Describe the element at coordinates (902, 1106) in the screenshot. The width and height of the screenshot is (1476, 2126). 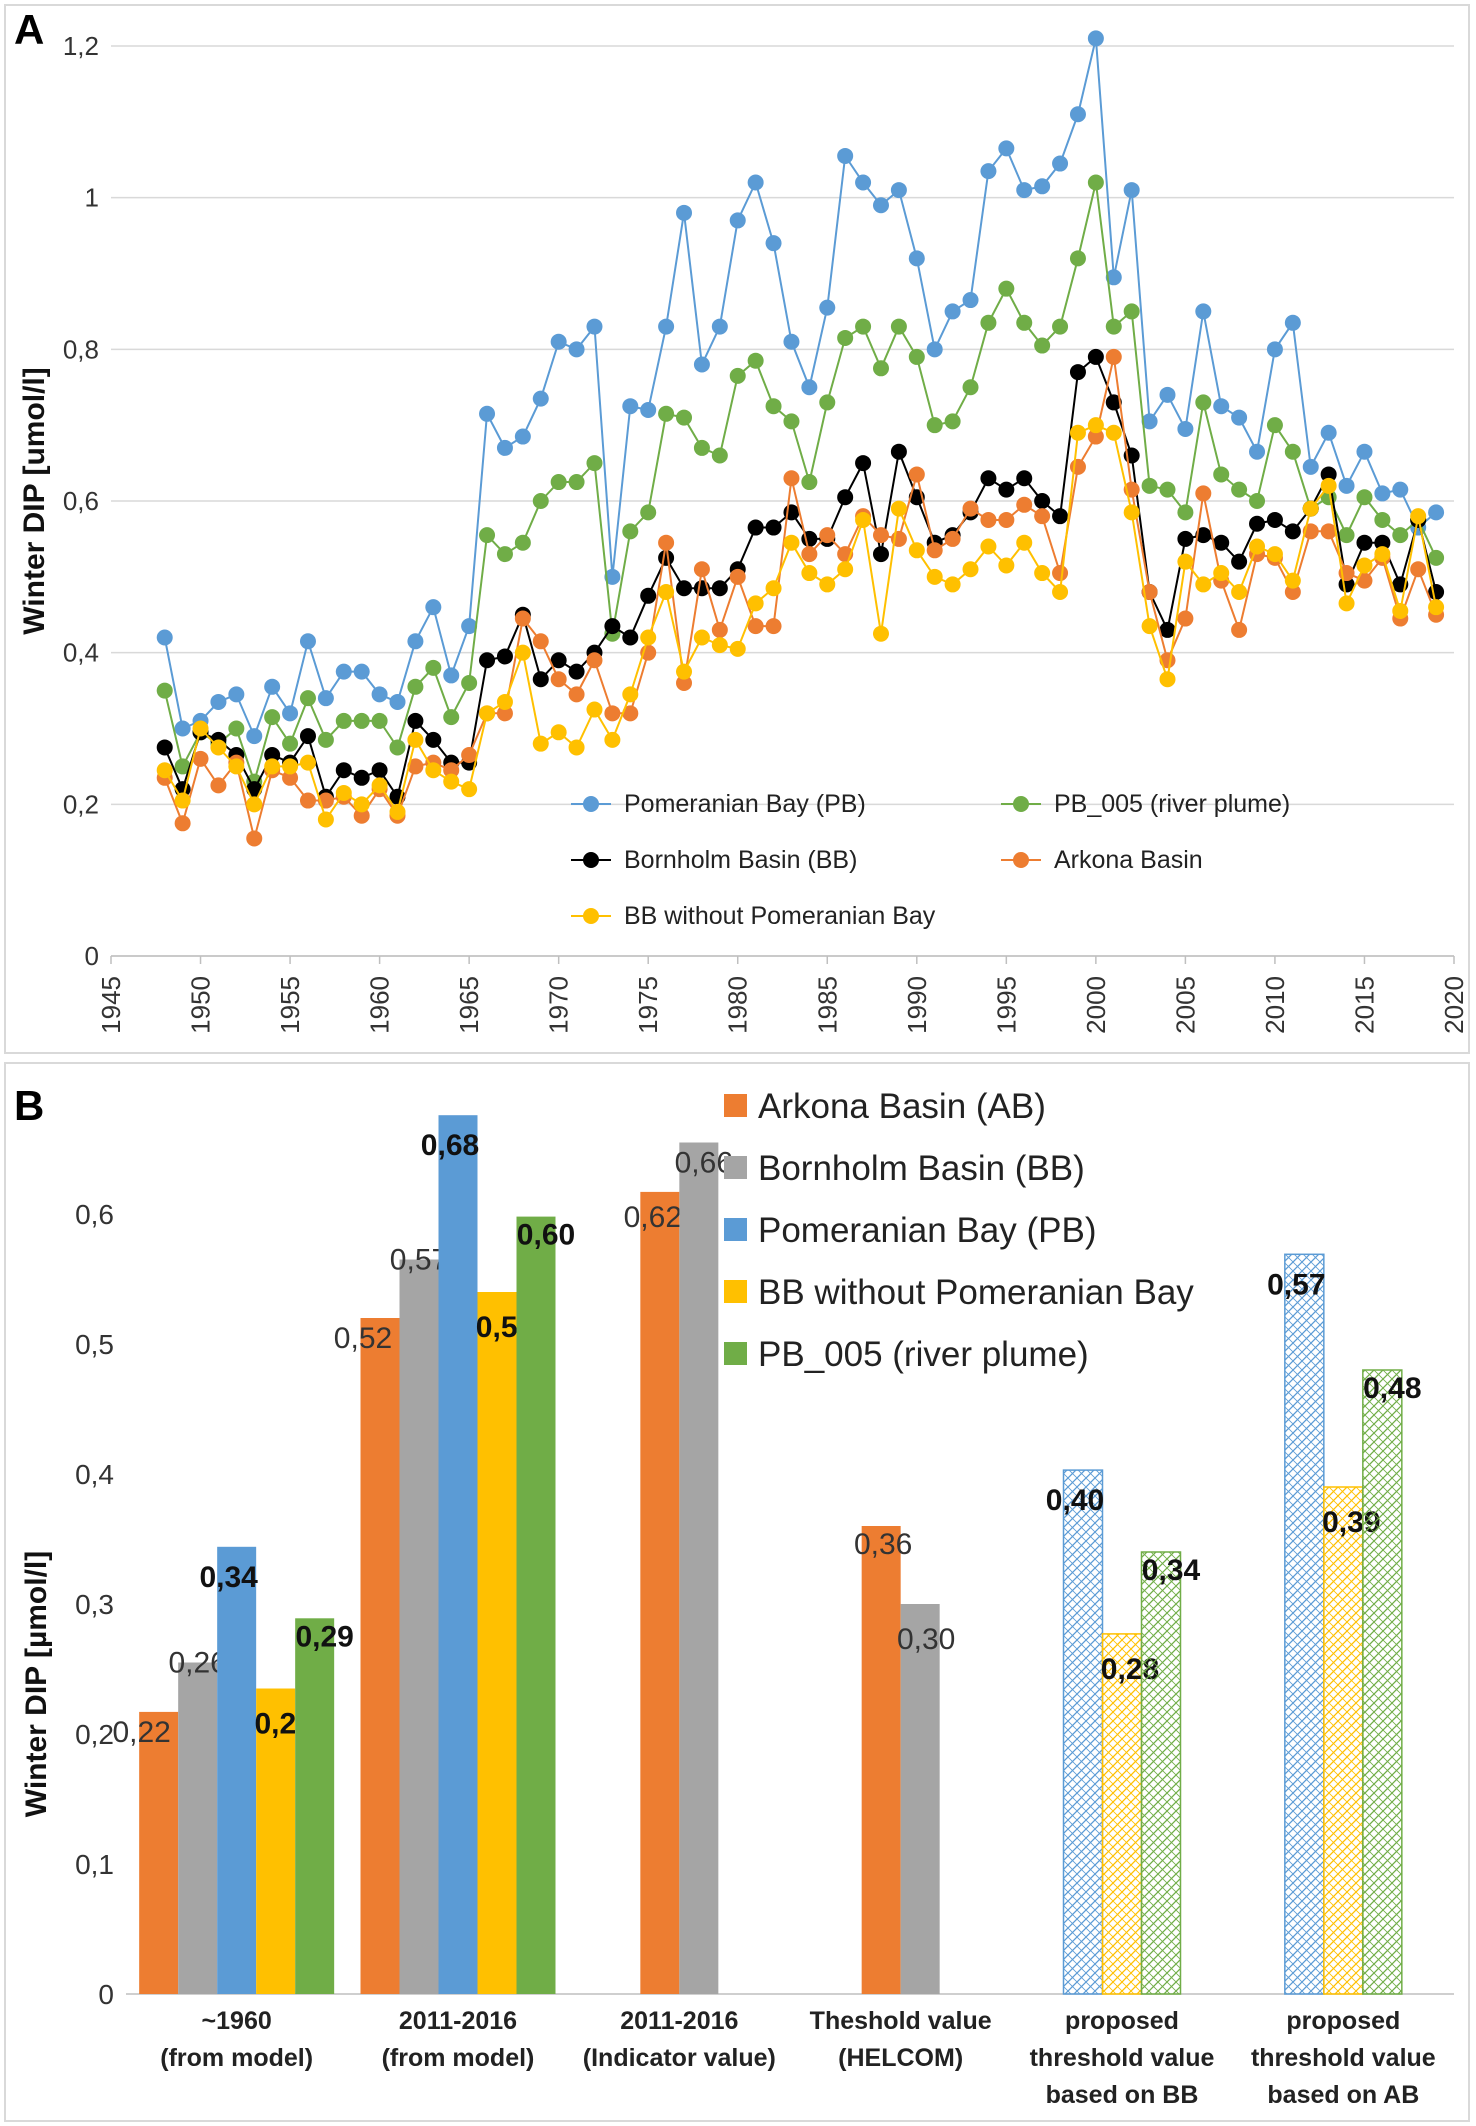
I see `legend-label: Arkona Basin (AB)` at that location.